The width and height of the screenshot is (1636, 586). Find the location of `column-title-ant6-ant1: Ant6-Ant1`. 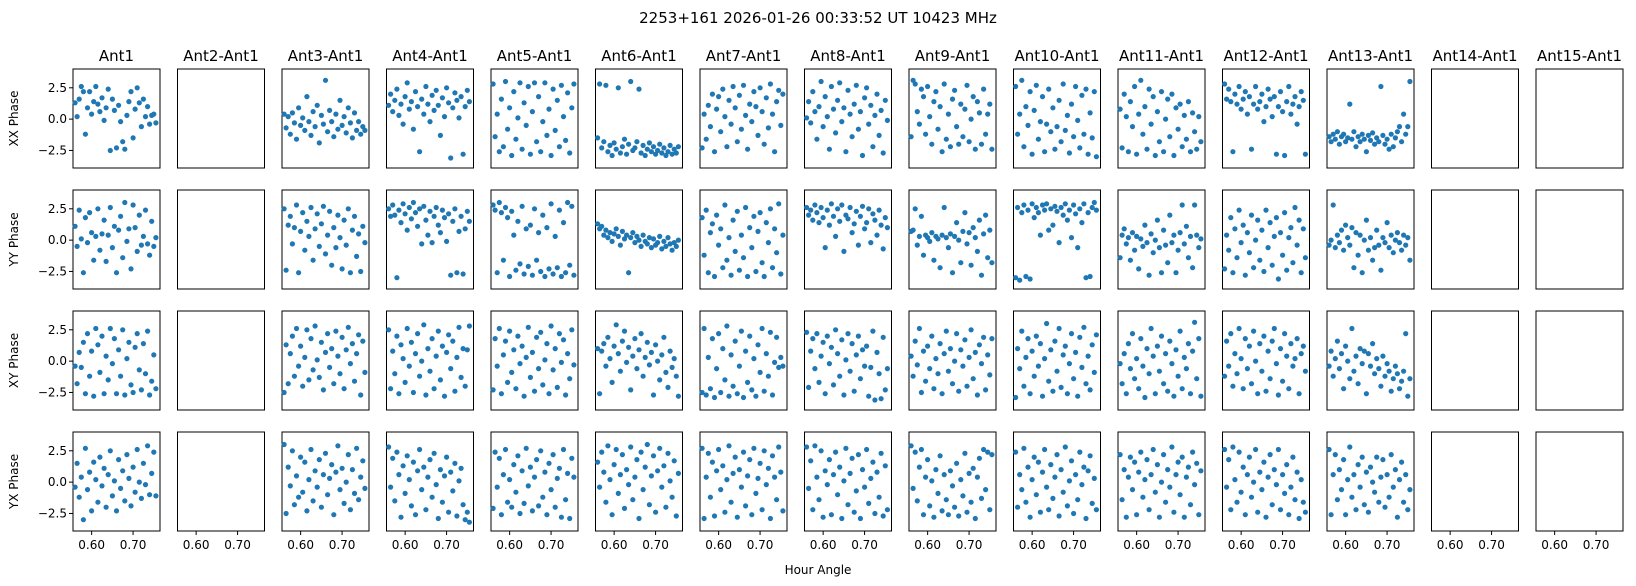

column-title-ant6-ant1: Ant6-Ant1 is located at coordinates (638, 56).